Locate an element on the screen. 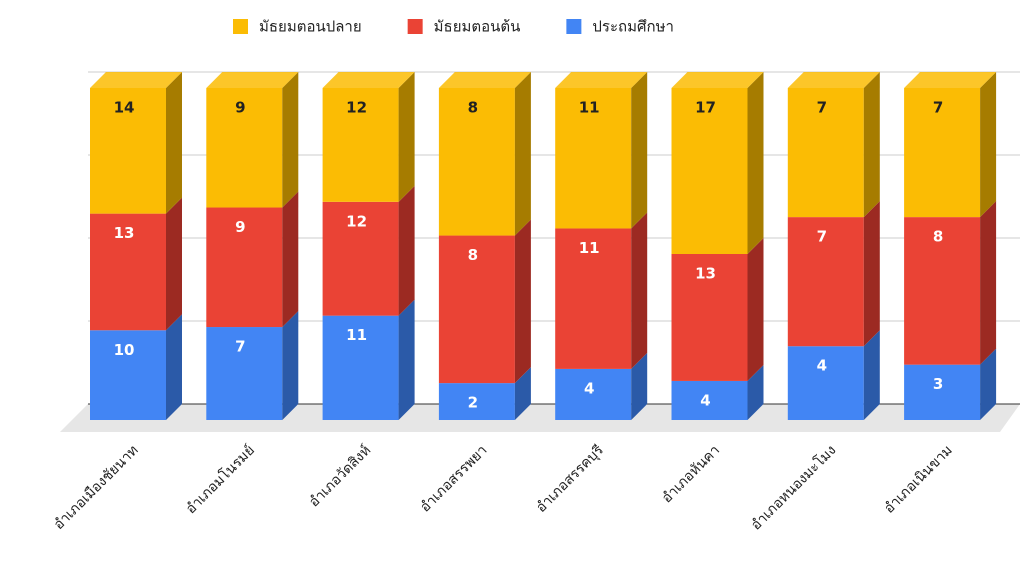  x-tick-label: อำเภอหนองมะโมง is located at coordinates (793, 488).